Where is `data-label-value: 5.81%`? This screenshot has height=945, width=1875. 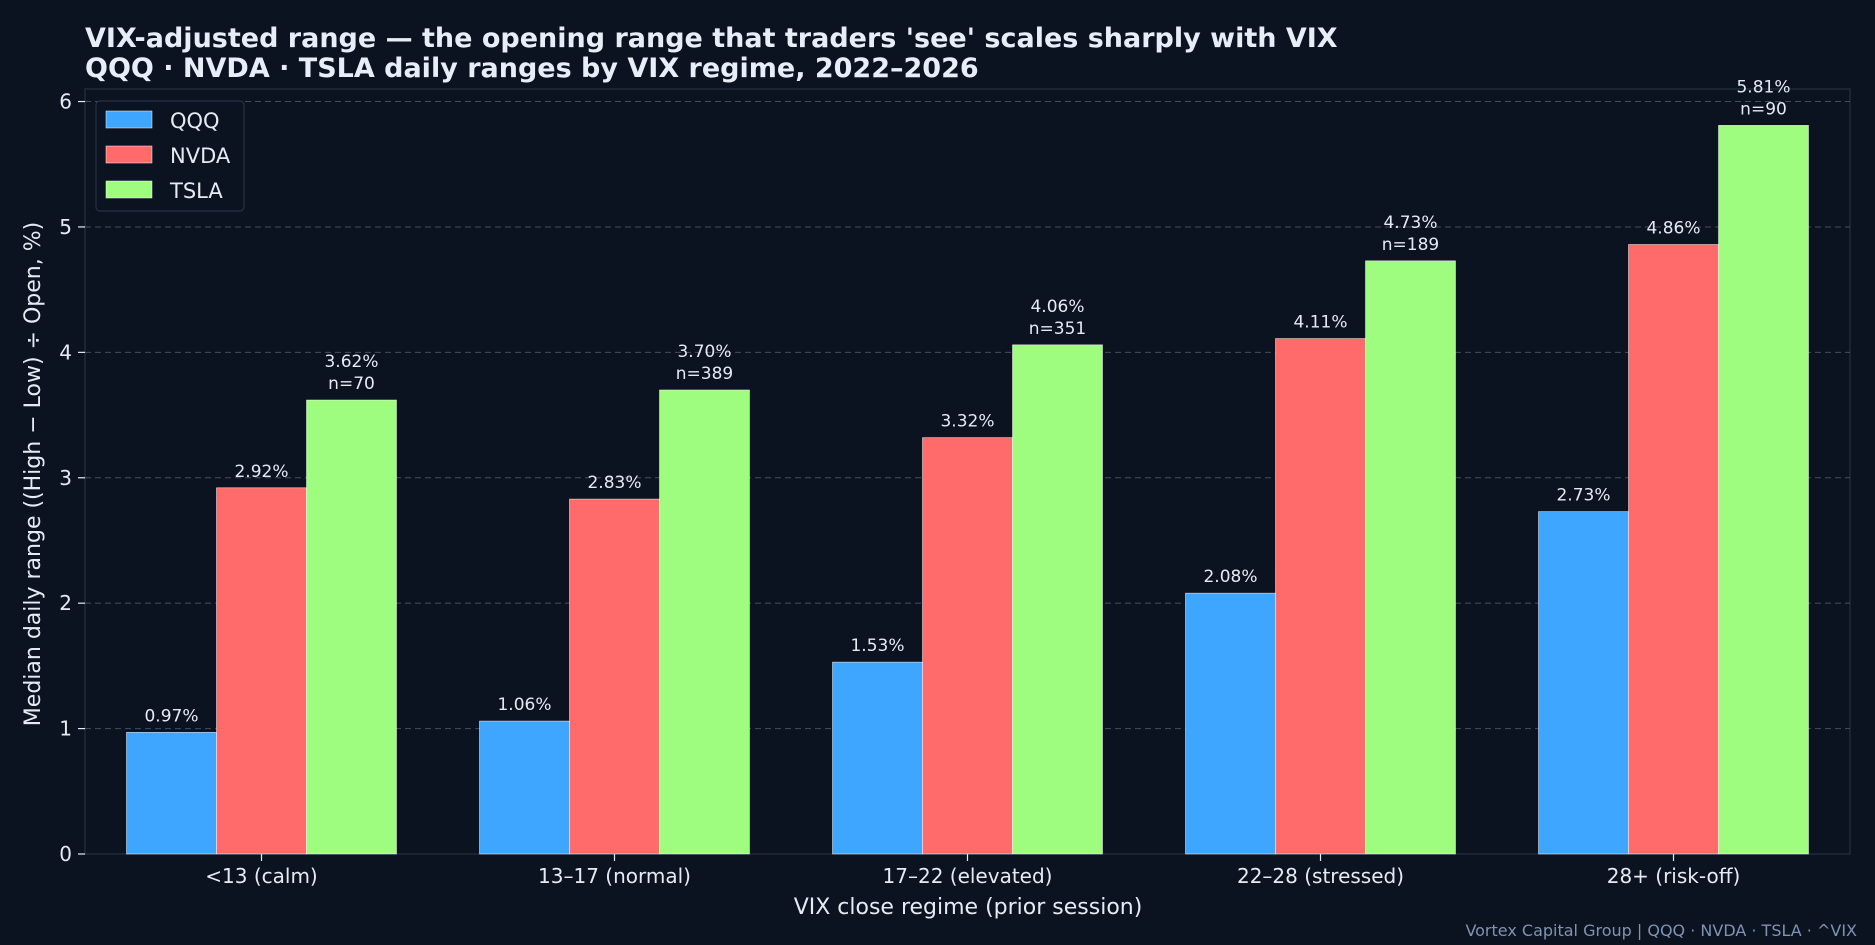
data-label-value: 5.81% is located at coordinates (1763, 87).